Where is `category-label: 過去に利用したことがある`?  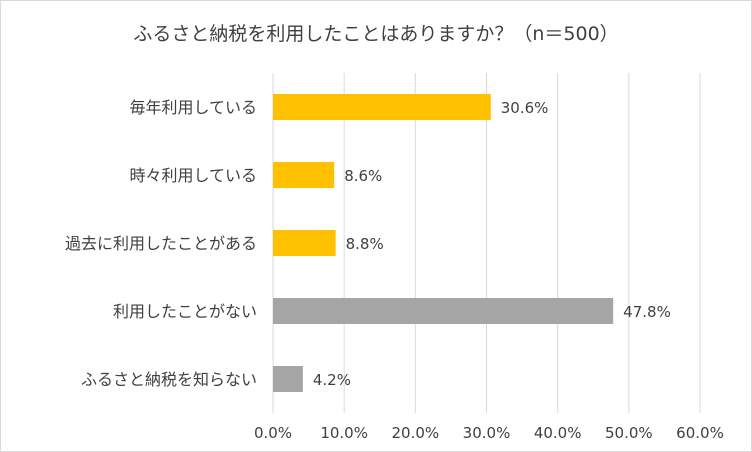
category-label: 過去に利用したことがある is located at coordinates (161, 243).